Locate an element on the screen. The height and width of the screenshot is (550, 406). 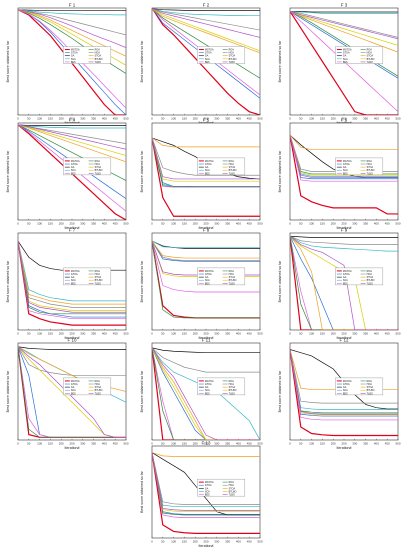
series-line-mgtoa is located at coordinates (206, 493).